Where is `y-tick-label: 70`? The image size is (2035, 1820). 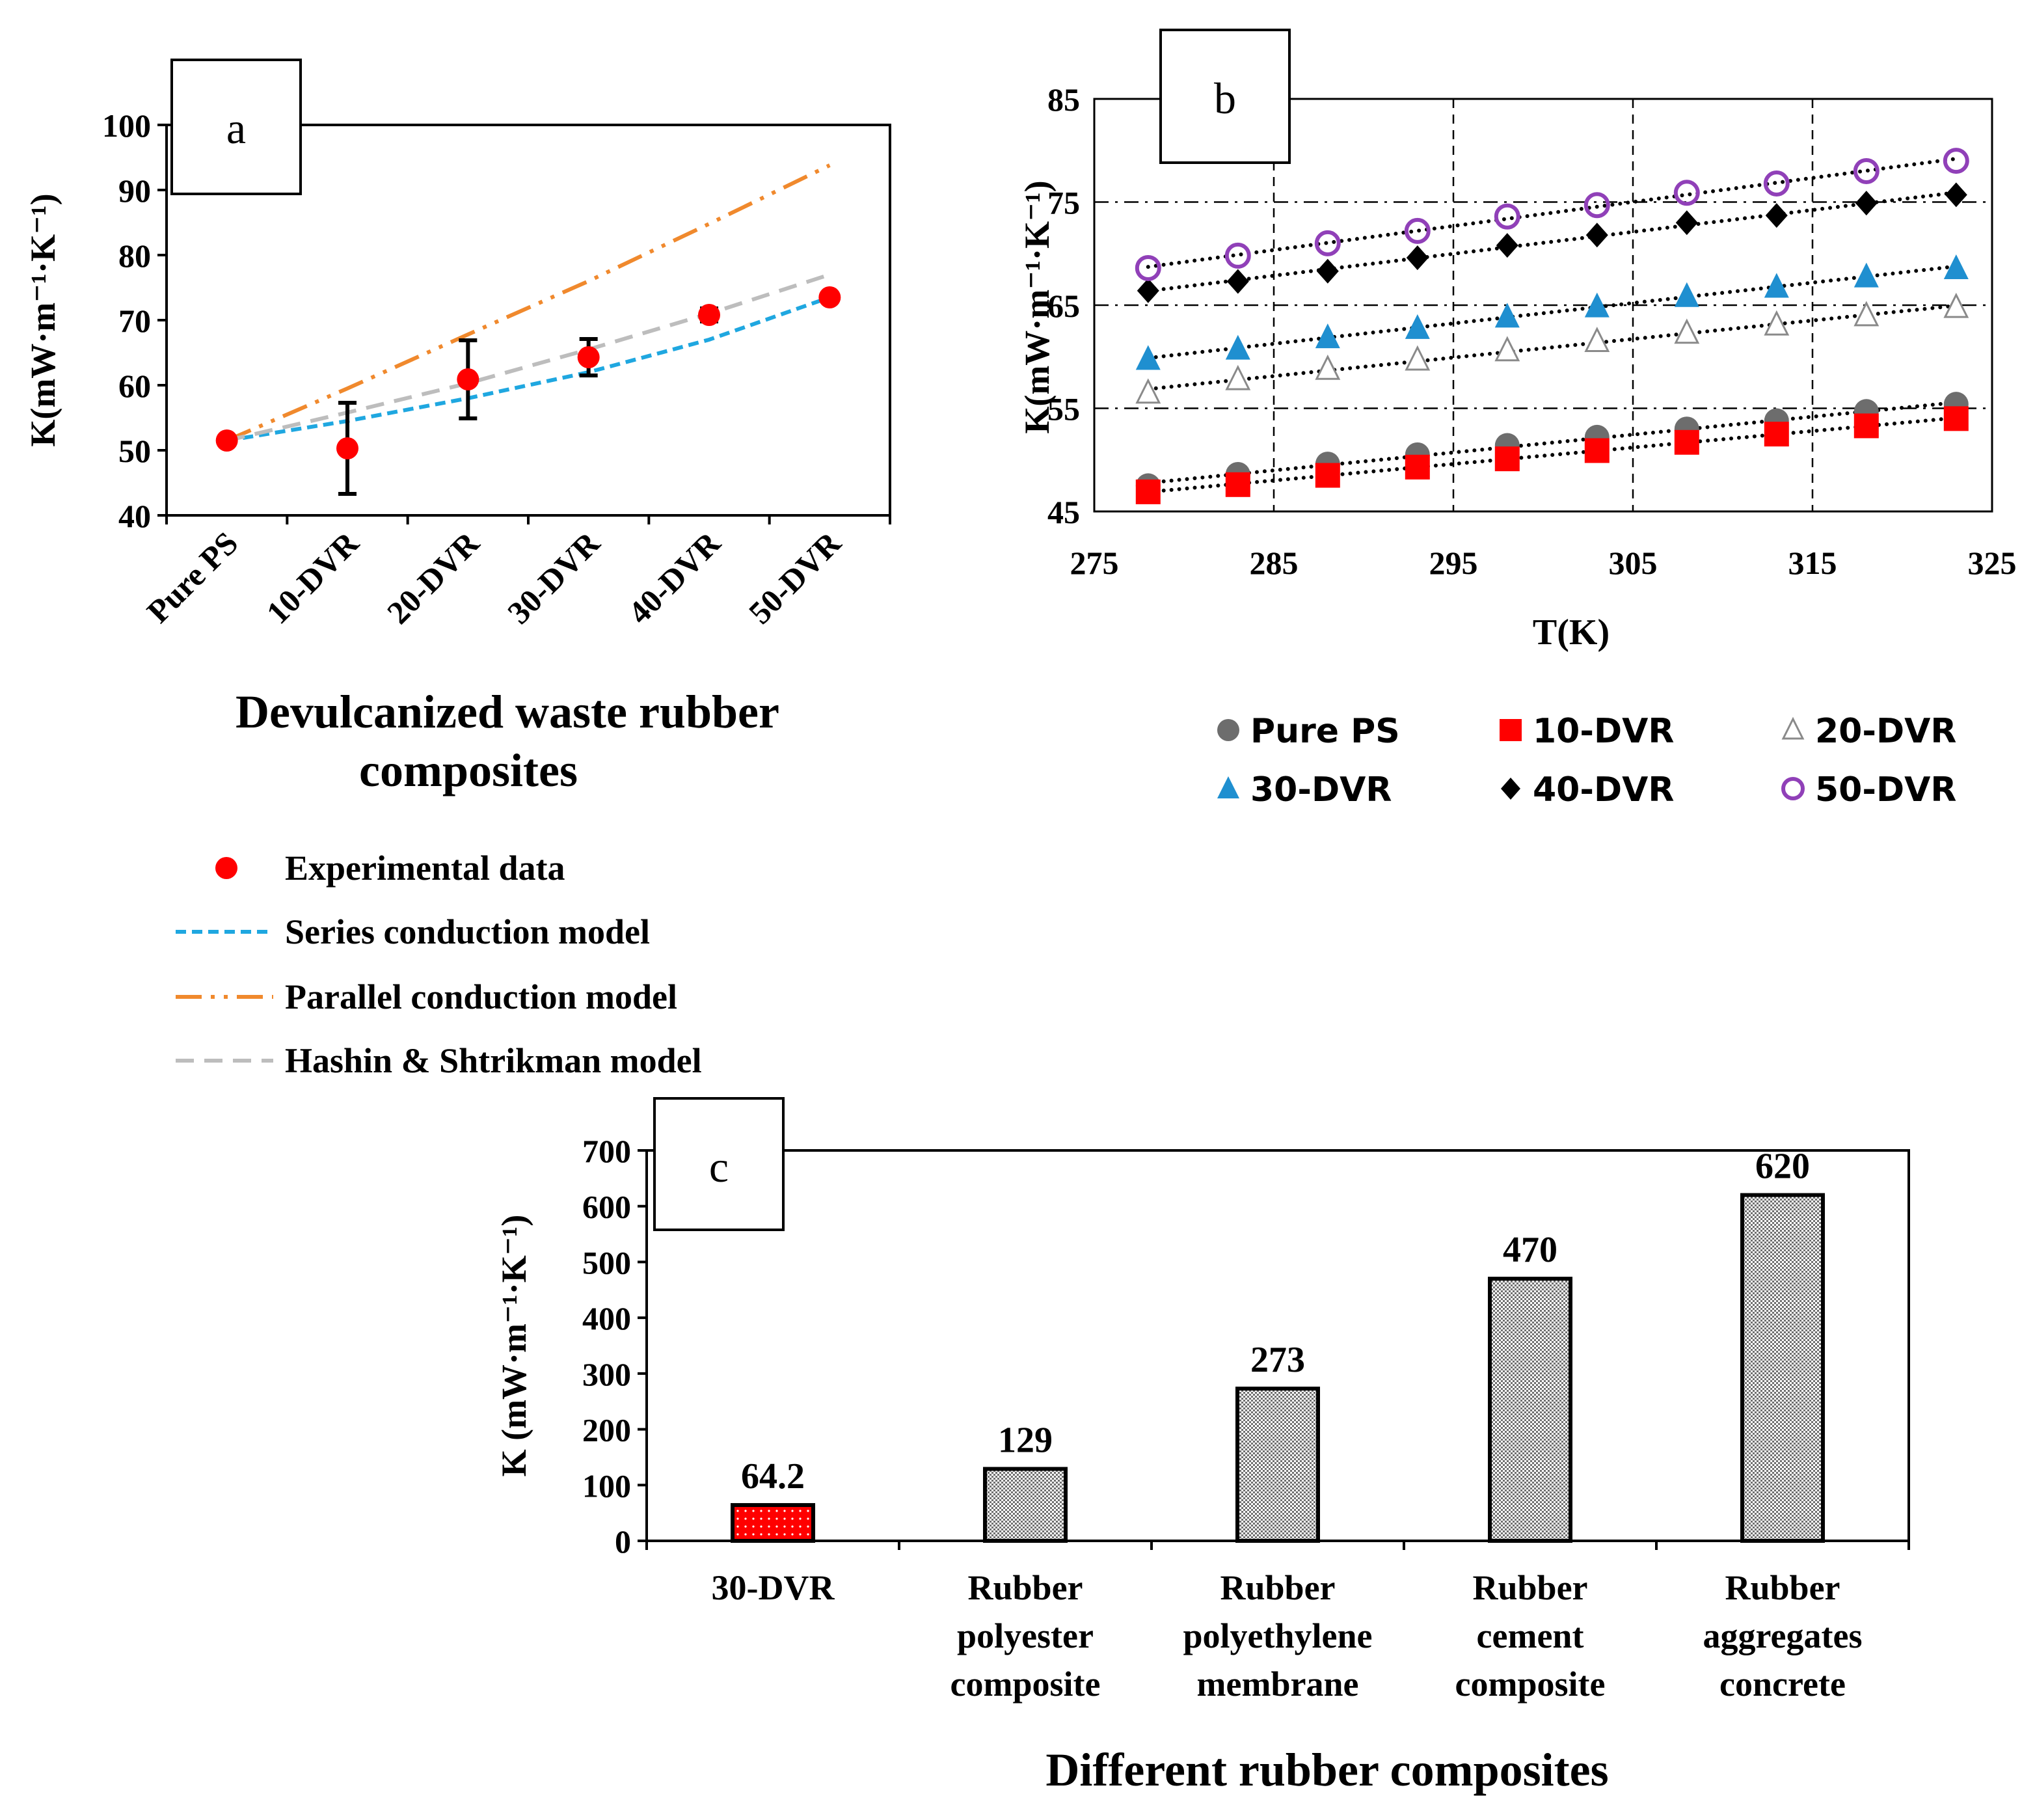 y-tick-label: 70 is located at coordinates (134, 321).